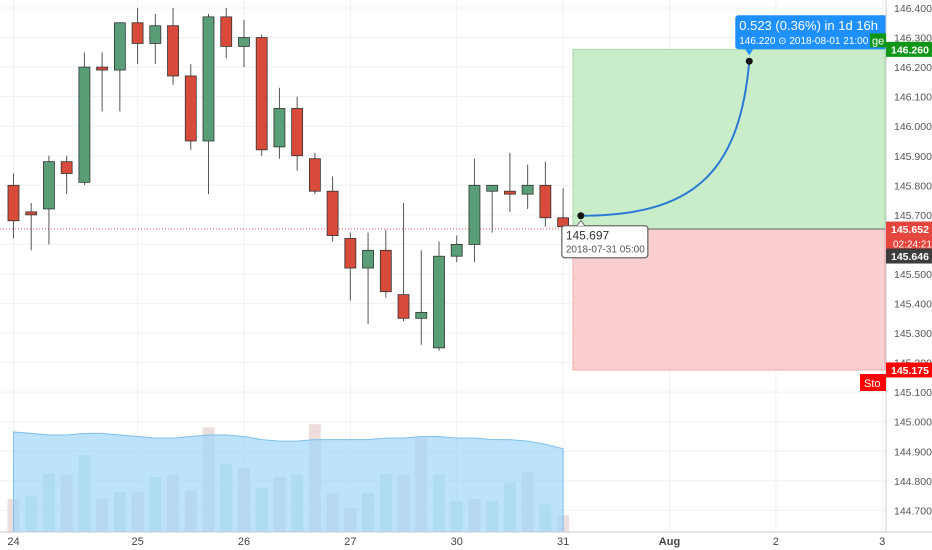  Describe the element at coordinates (749, 52) in the screenshot. I see `forecast-end-pointer` at that location.